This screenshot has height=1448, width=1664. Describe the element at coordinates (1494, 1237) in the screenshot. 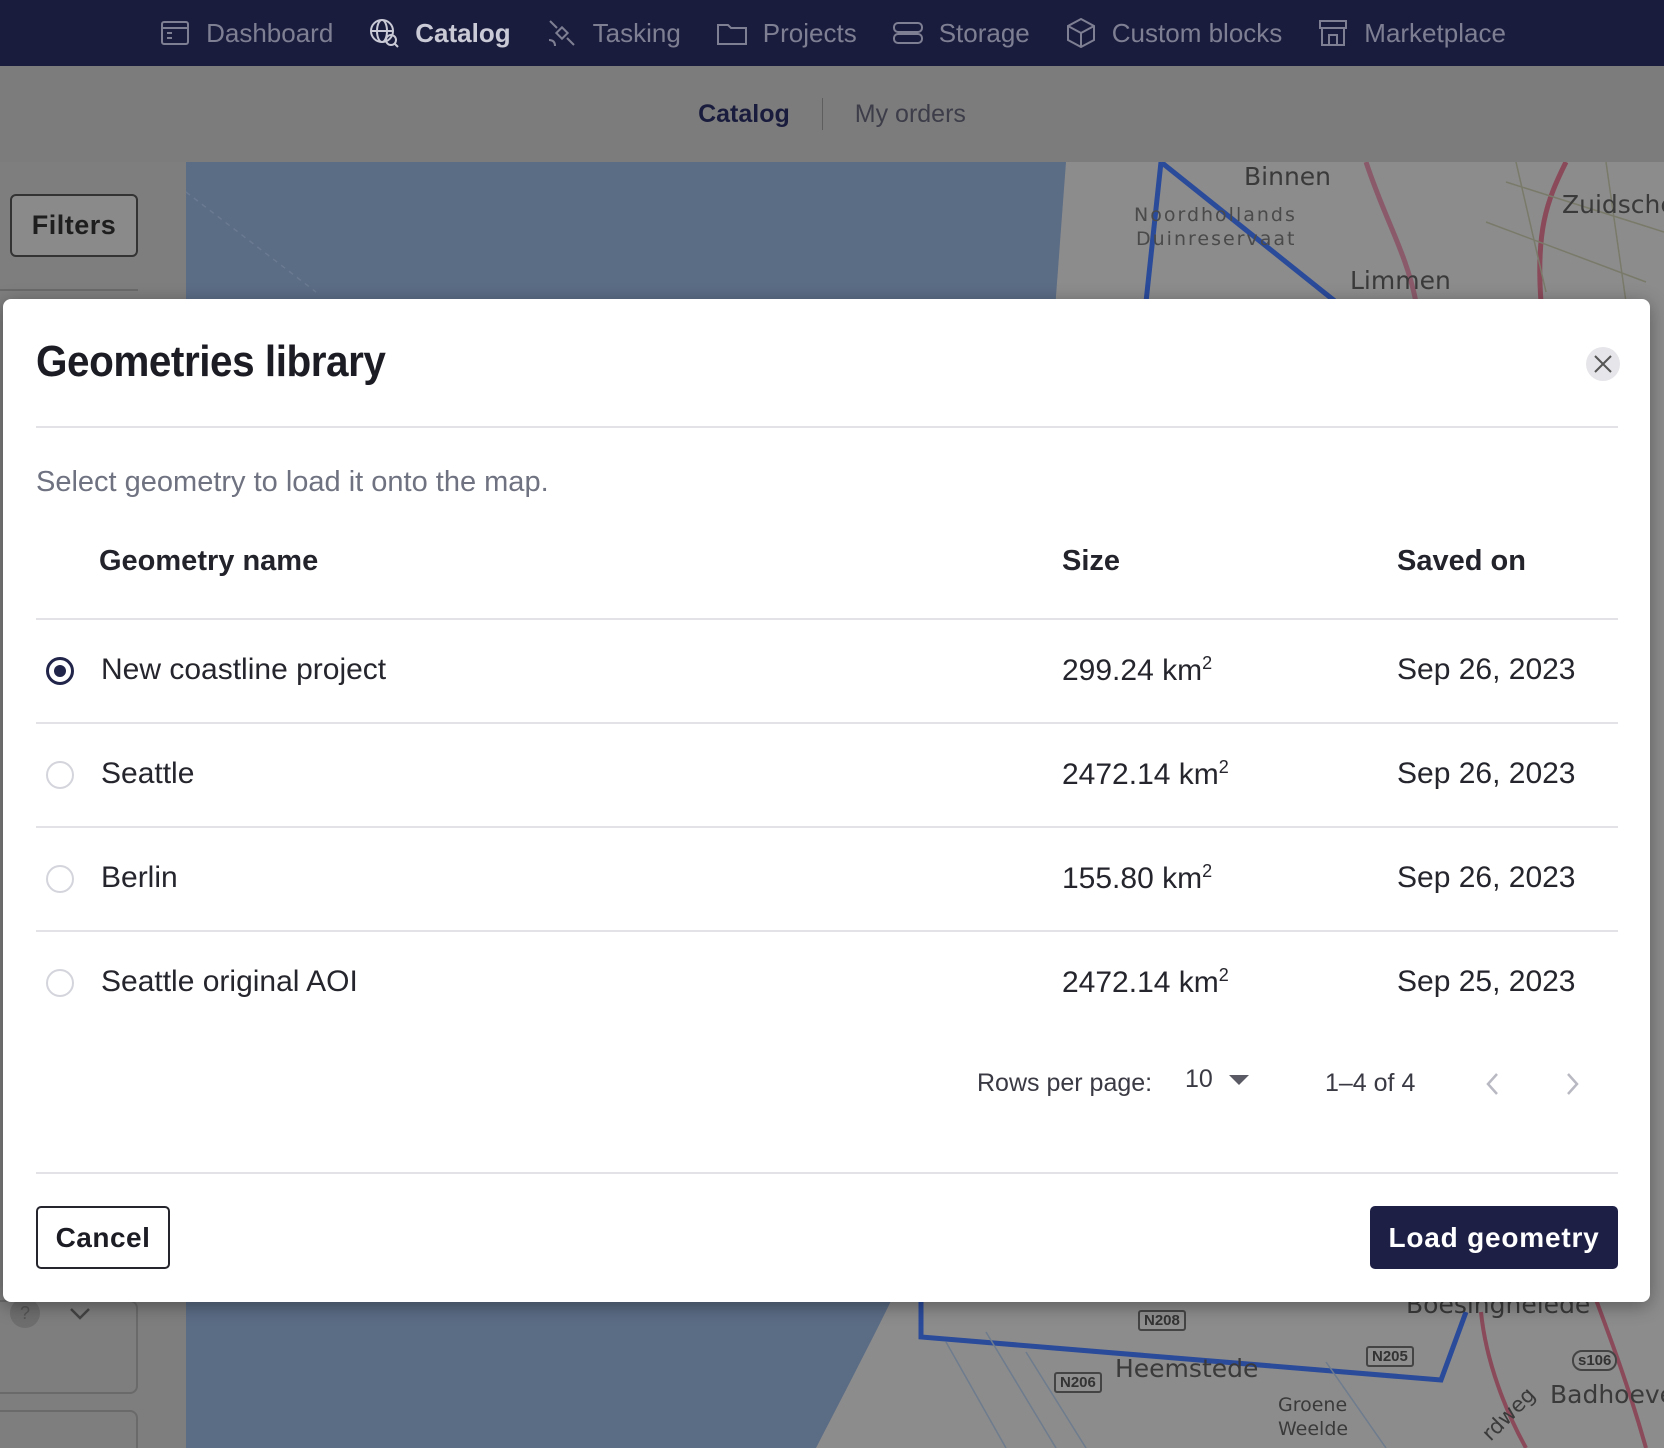

I see `load-geometry-button: Load geometry` at that location.